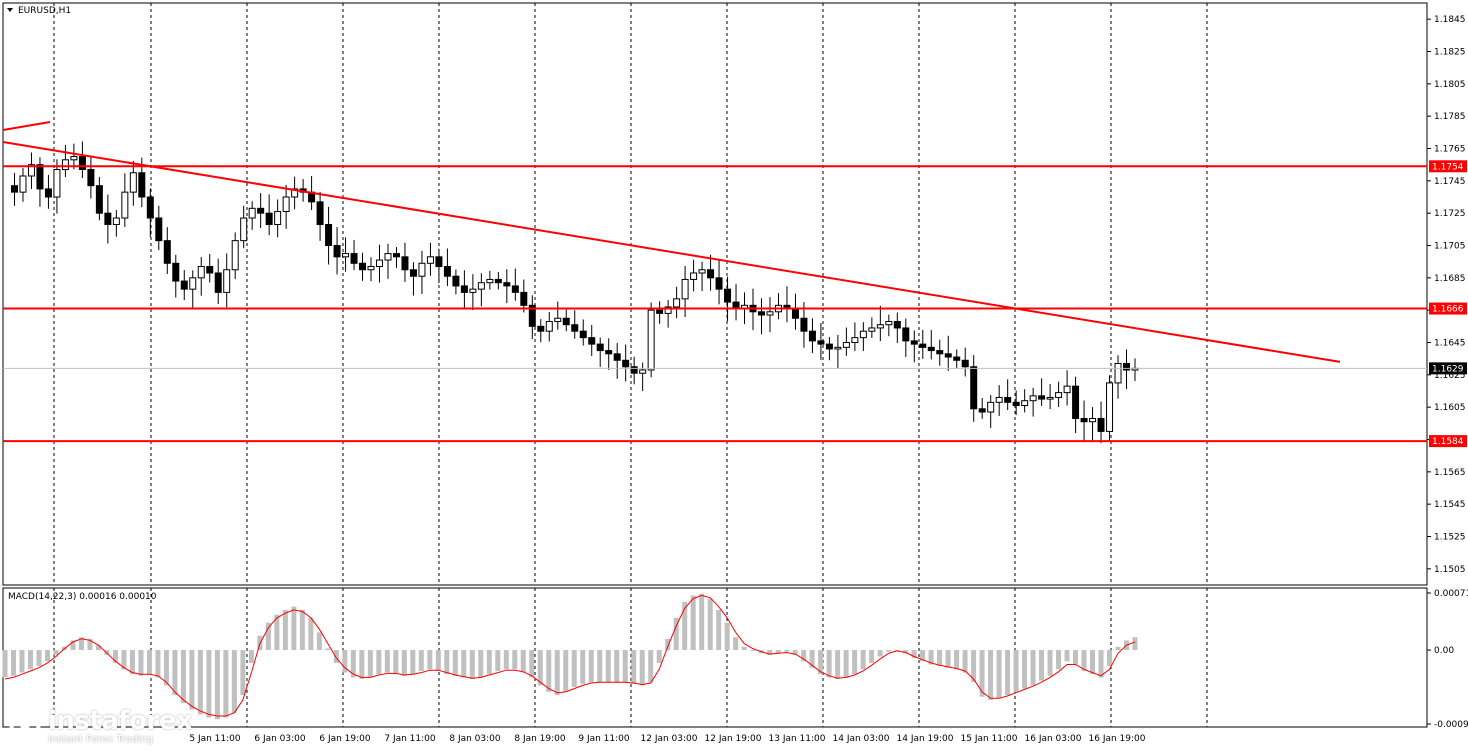  I want to click on triangle-down-icon, so click(10, 10).